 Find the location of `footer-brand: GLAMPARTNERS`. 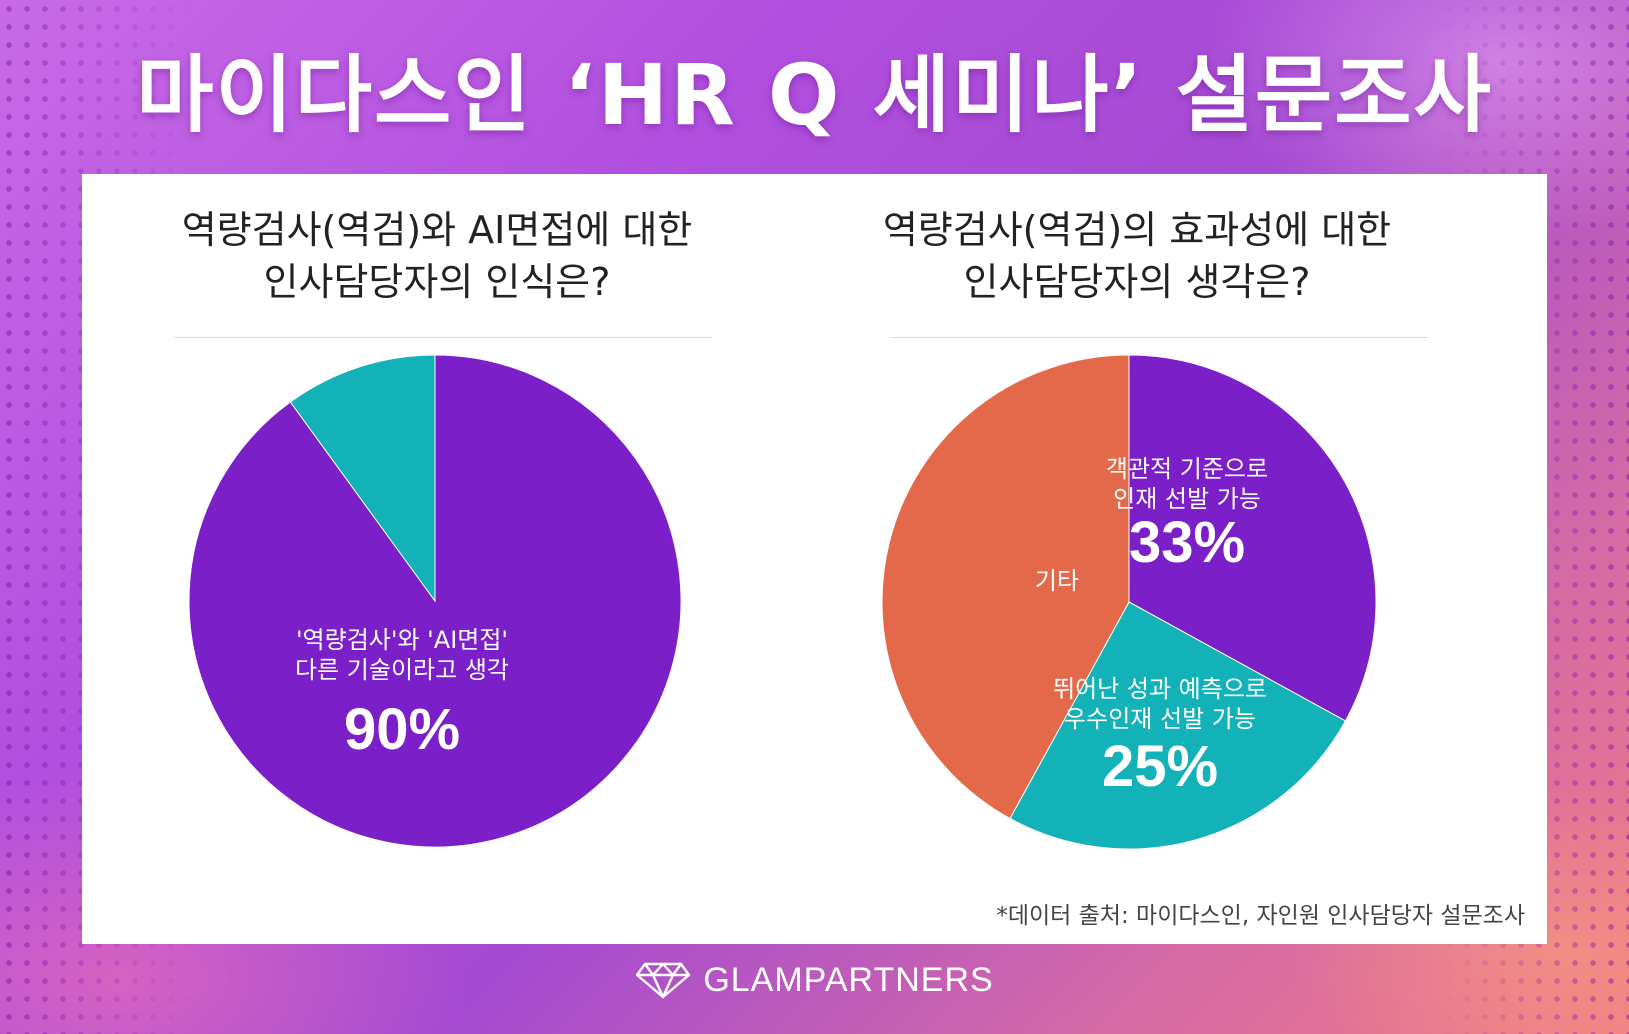

footer-brand: GLAMPARTNERS is located at coordinates (814, 980).